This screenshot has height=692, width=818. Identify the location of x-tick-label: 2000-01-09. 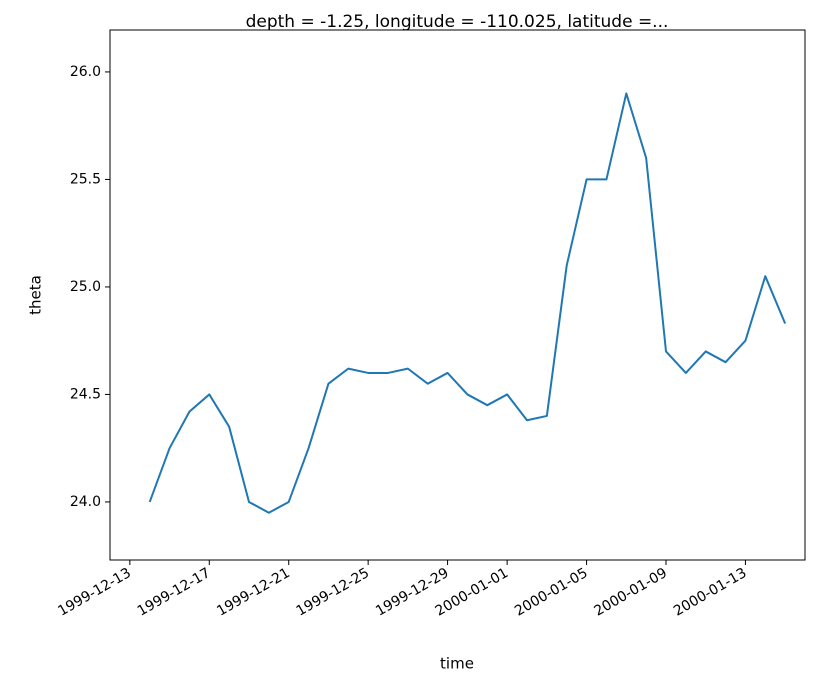
(631, 592).